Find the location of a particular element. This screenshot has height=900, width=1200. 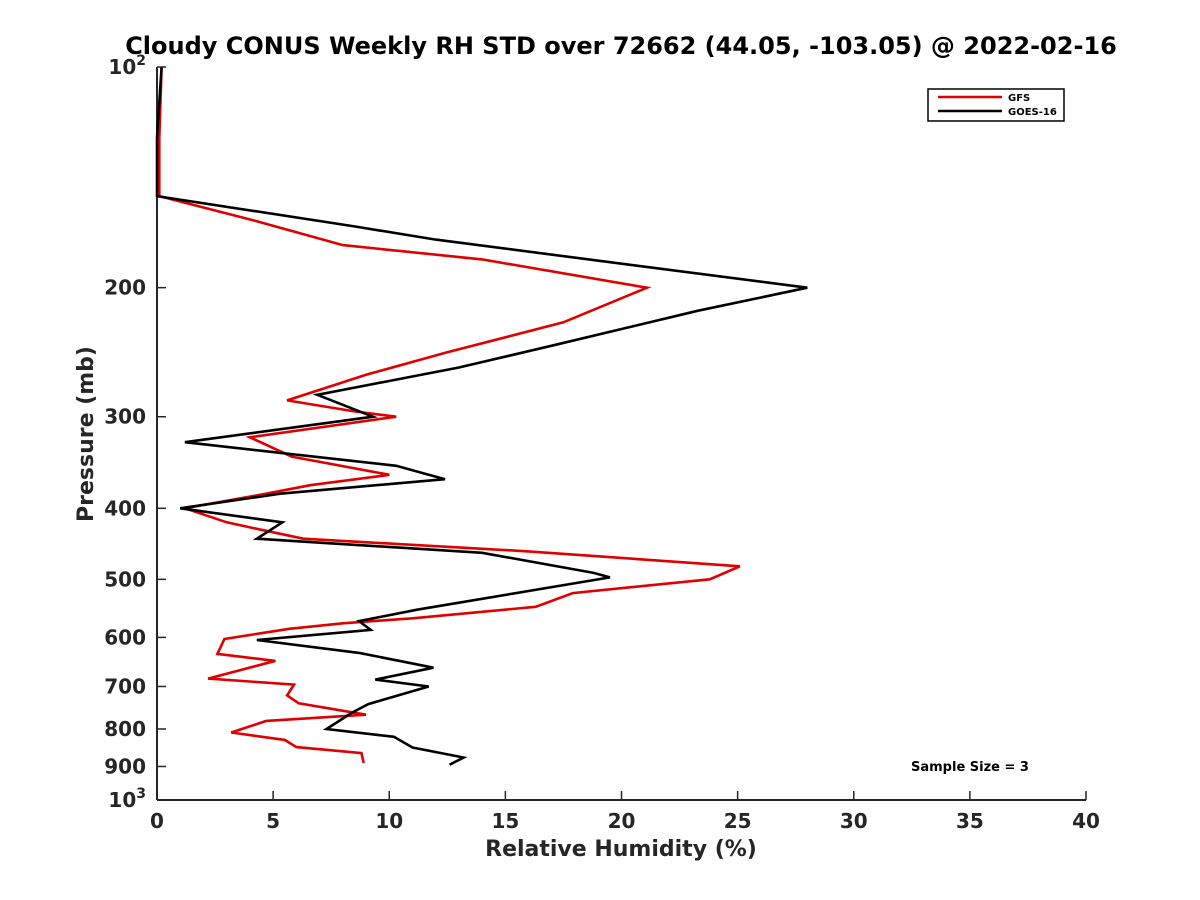

legend-label-goes-16: GOES-16 is located at coordinates (1032, 112).